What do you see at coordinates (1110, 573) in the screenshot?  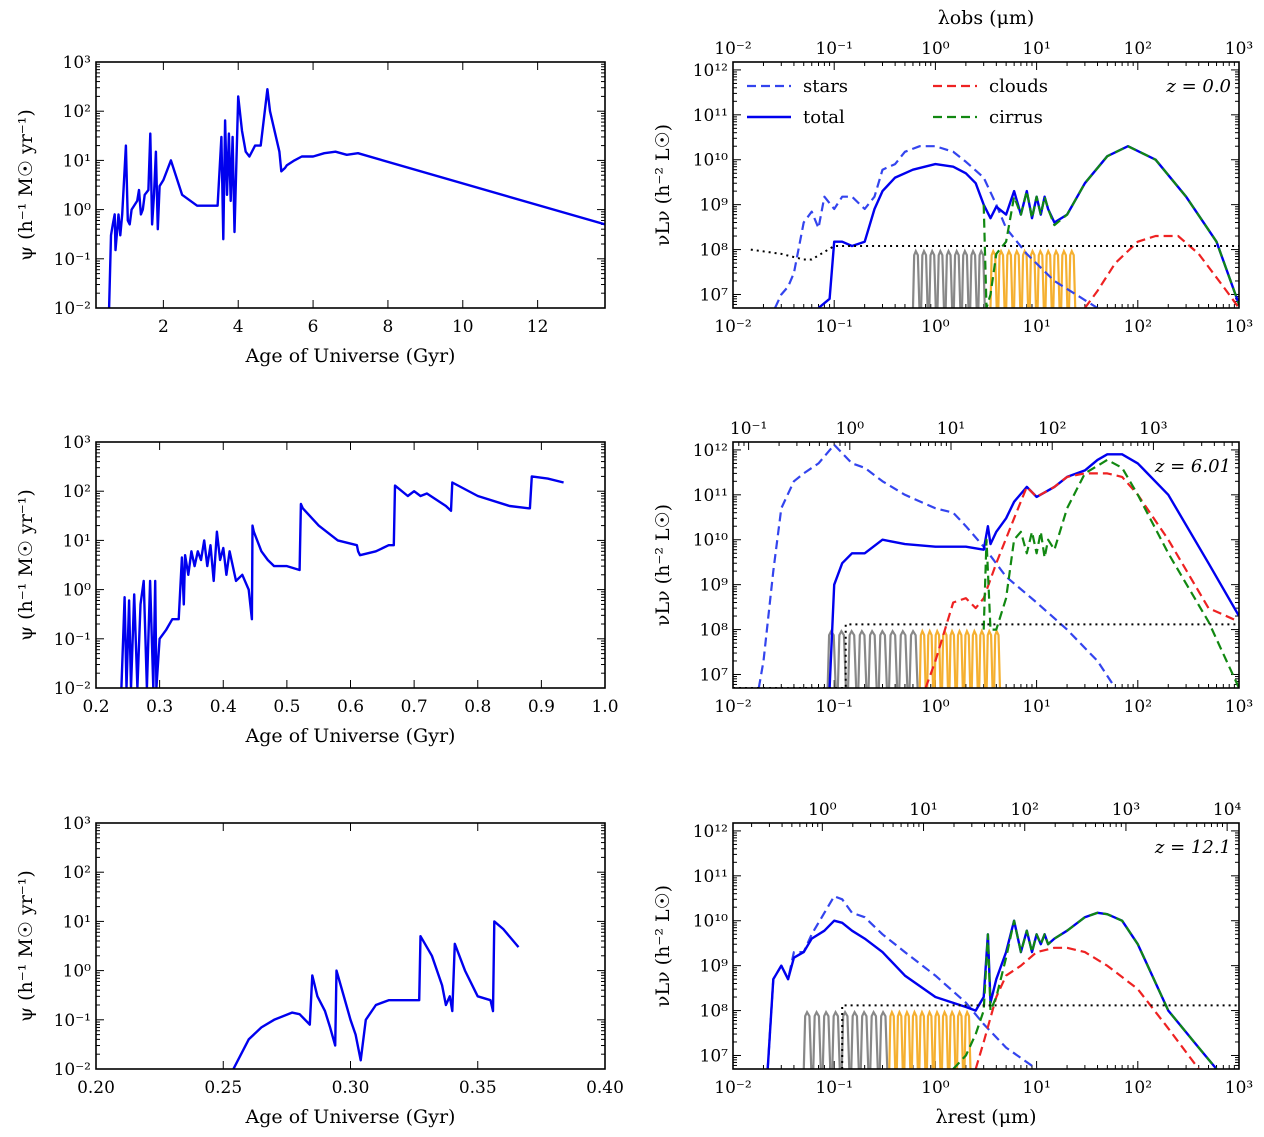 I see `series-cirrus` at bounding box center [1110, 573].